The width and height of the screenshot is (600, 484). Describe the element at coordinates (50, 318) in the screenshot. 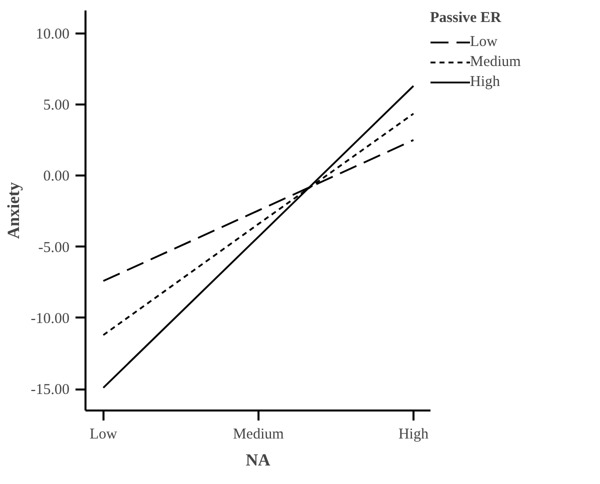

I see `y-tick-label: -10.00` at that location.